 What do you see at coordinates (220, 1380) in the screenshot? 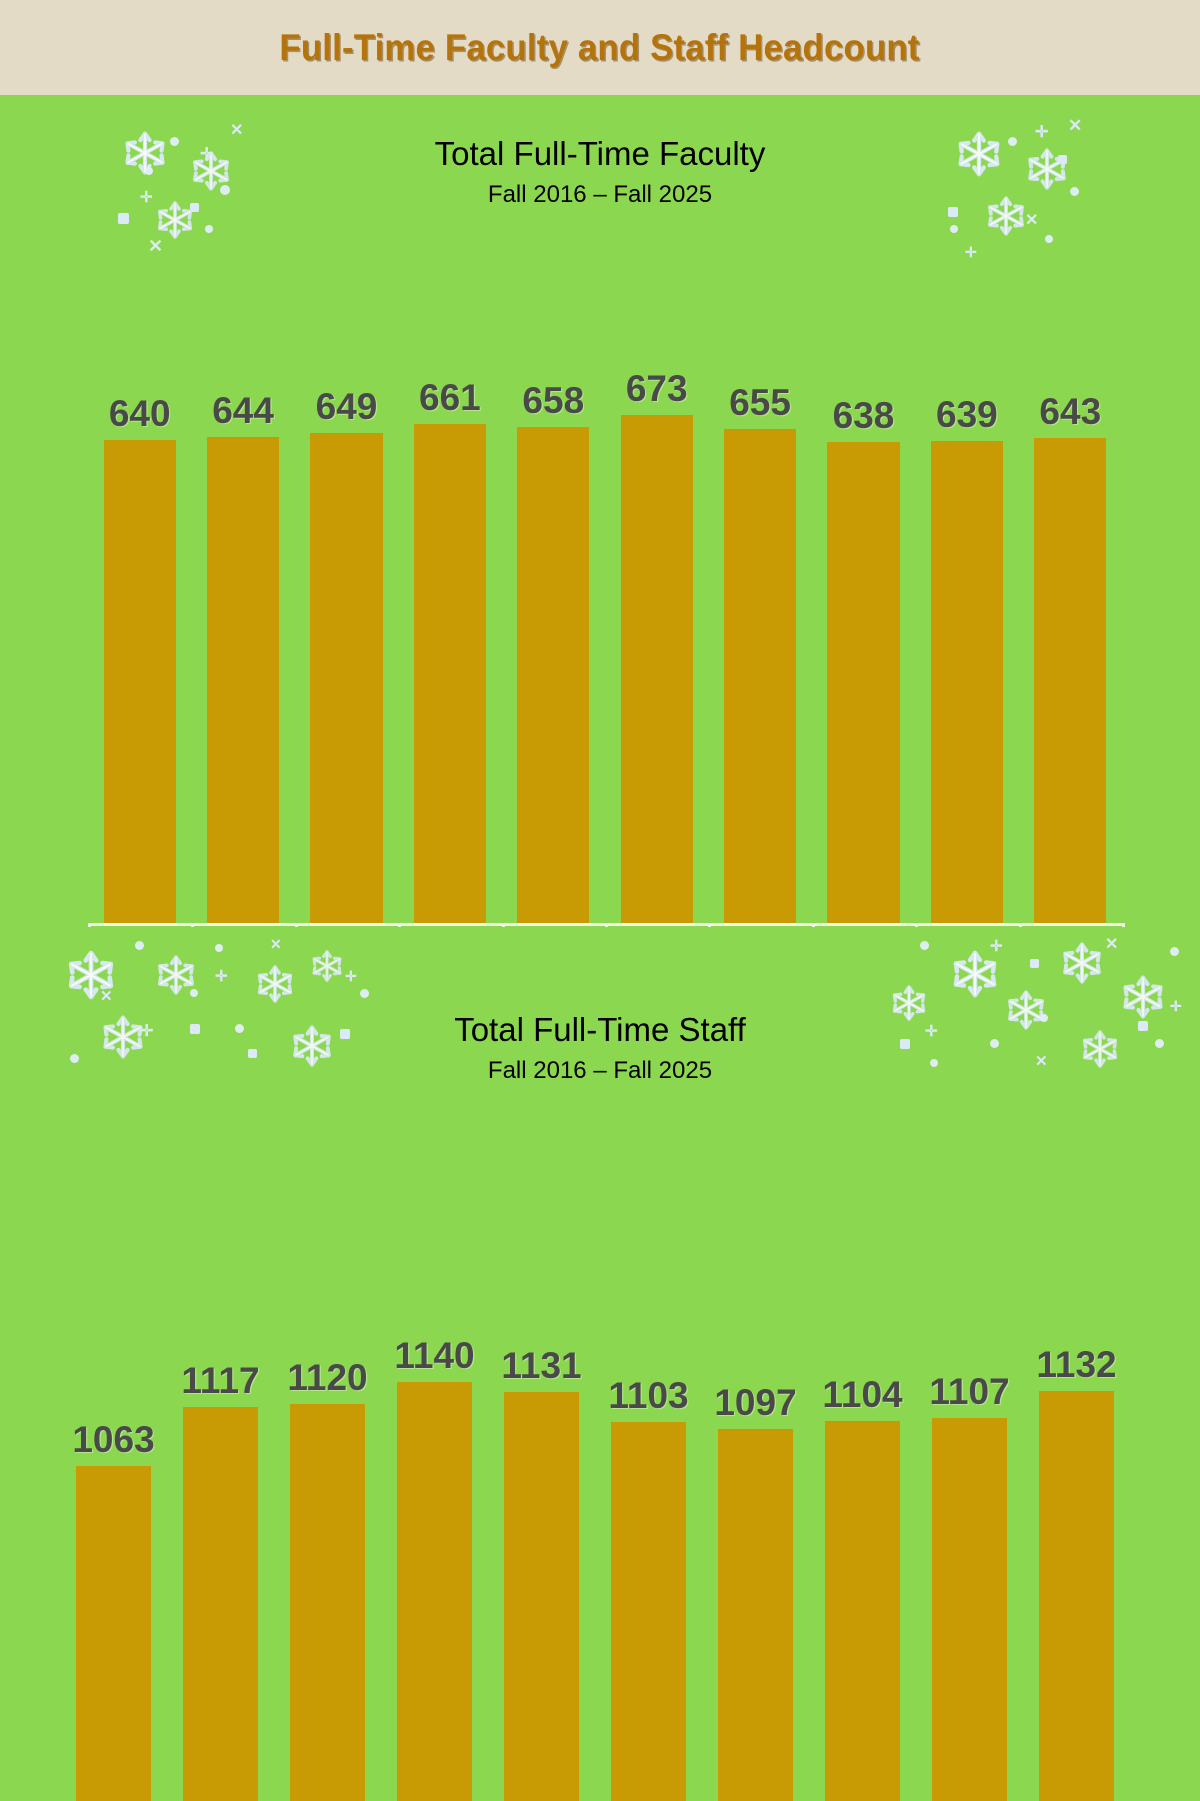
I see `bar-value-label-2017: 1117` at bounding box center [220, 1380].